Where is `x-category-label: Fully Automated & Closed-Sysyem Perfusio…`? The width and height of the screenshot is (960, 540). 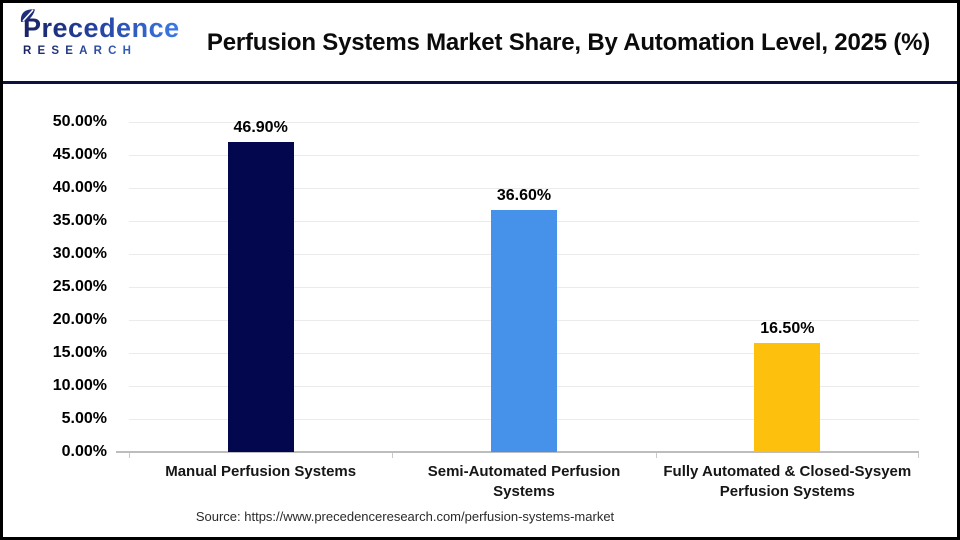 x-category-label: Fully Automated & Closed-Sysyem Perfusio… is located at coordinates (787, 481).